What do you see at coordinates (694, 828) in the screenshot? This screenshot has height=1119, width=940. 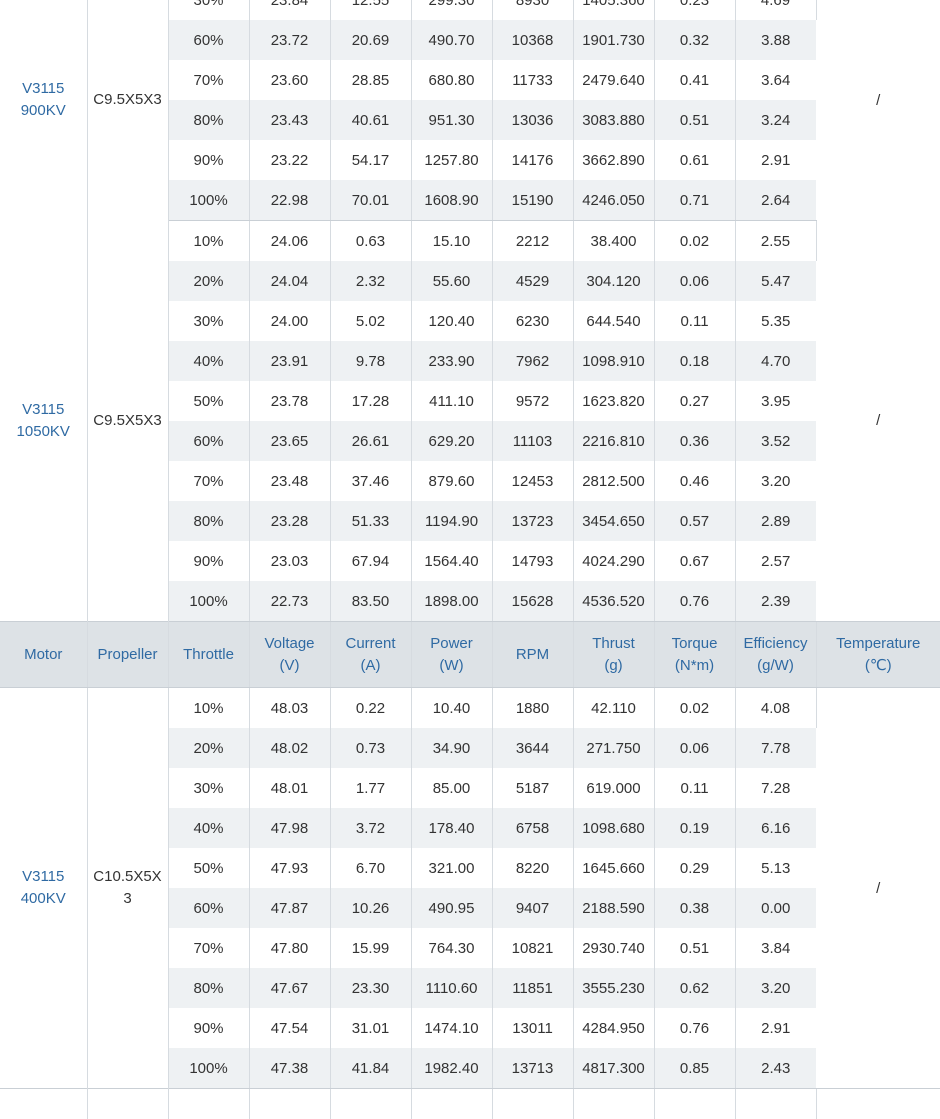 I see `torque-cell: 0.19` at bounding box center [694, 828].